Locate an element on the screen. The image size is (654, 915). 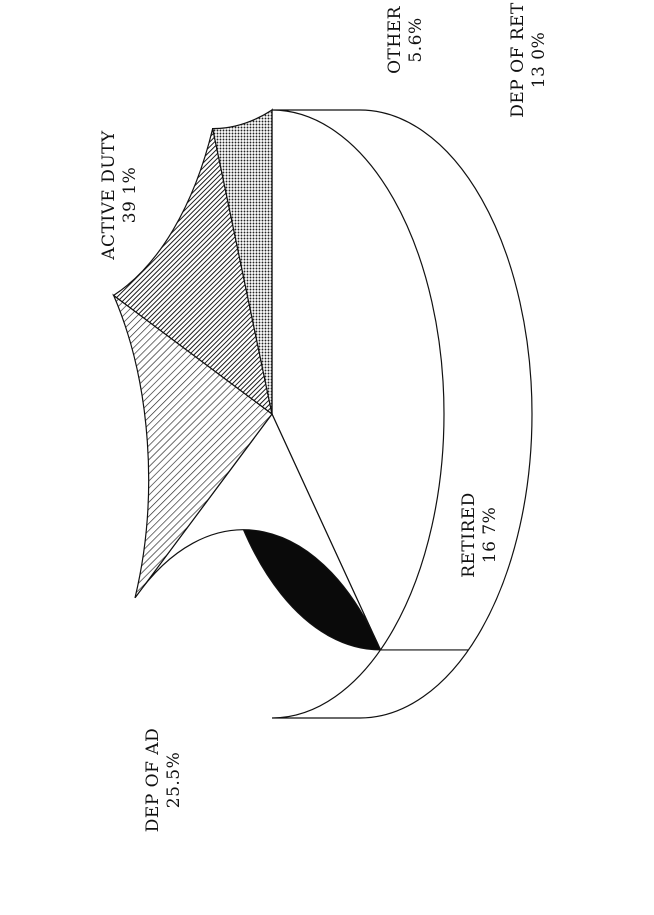
label-group-active-duty: ACTIVE DUTY 39 1% is located at coordinates (119, 195).